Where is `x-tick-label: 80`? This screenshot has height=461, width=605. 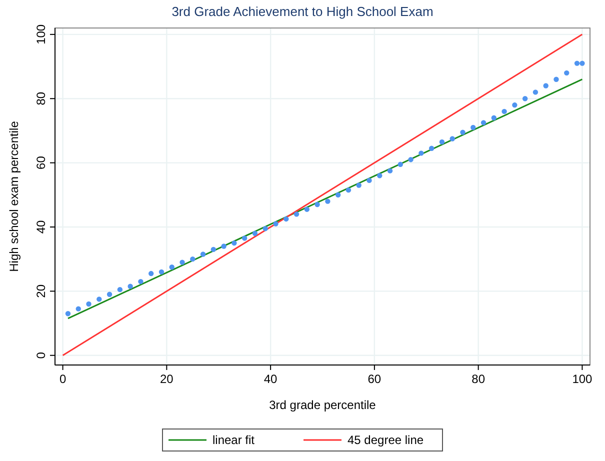 x-tick-label: 80 is located at coordinates (479, 379).